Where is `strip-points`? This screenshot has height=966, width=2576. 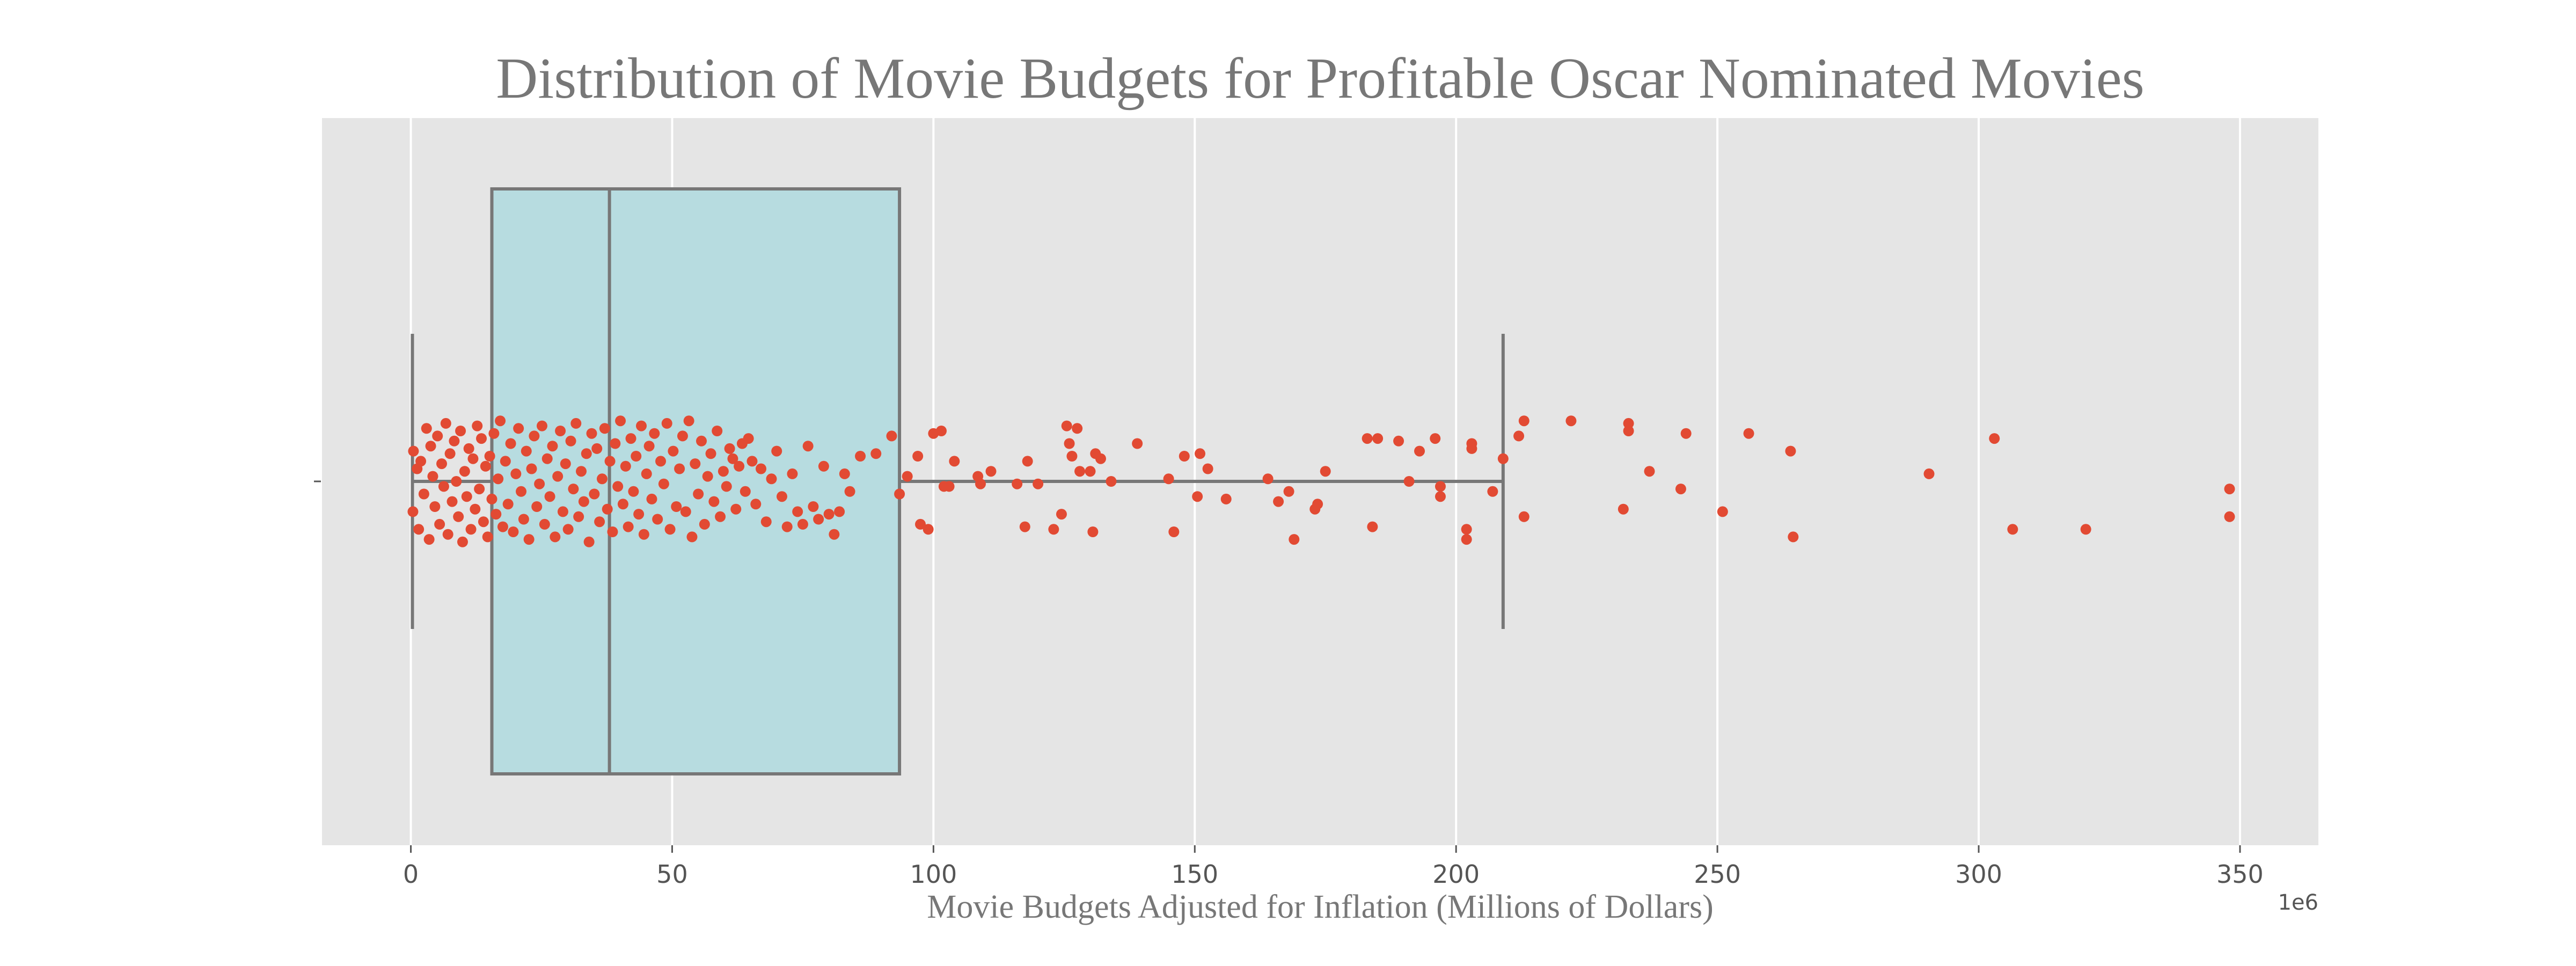 strip-points is located at coordinates (1321, 481).